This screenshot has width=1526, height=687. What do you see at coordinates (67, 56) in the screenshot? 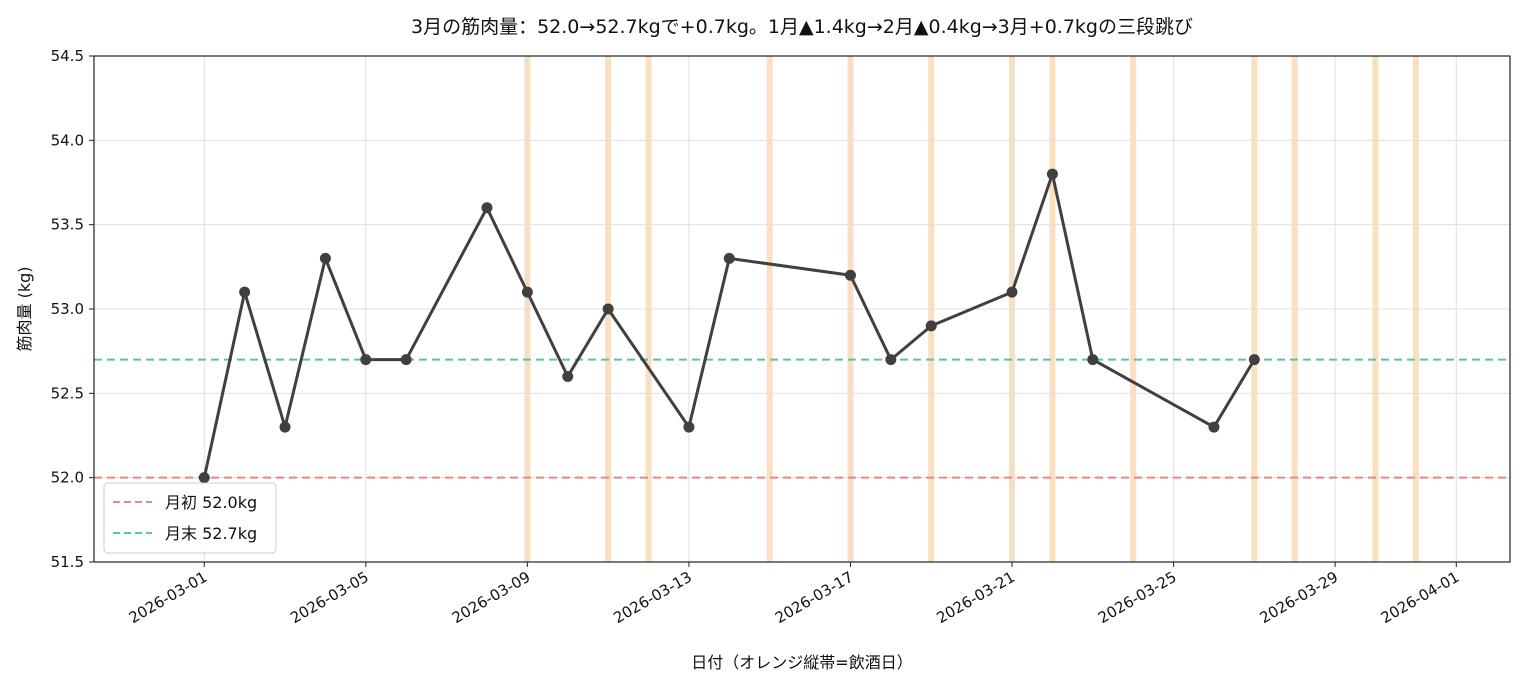
I see `y-tick-label: 54.5` at bounding box center [67, 56].